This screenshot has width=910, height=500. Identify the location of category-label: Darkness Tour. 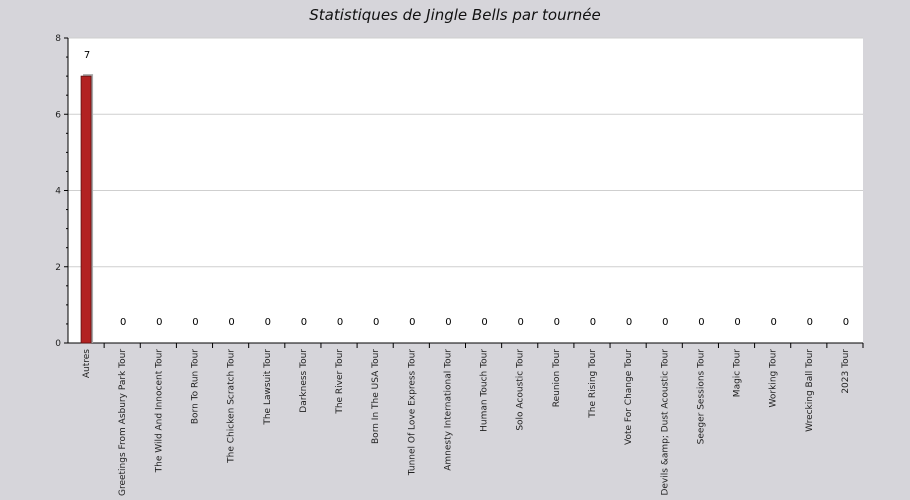
(304, 381).